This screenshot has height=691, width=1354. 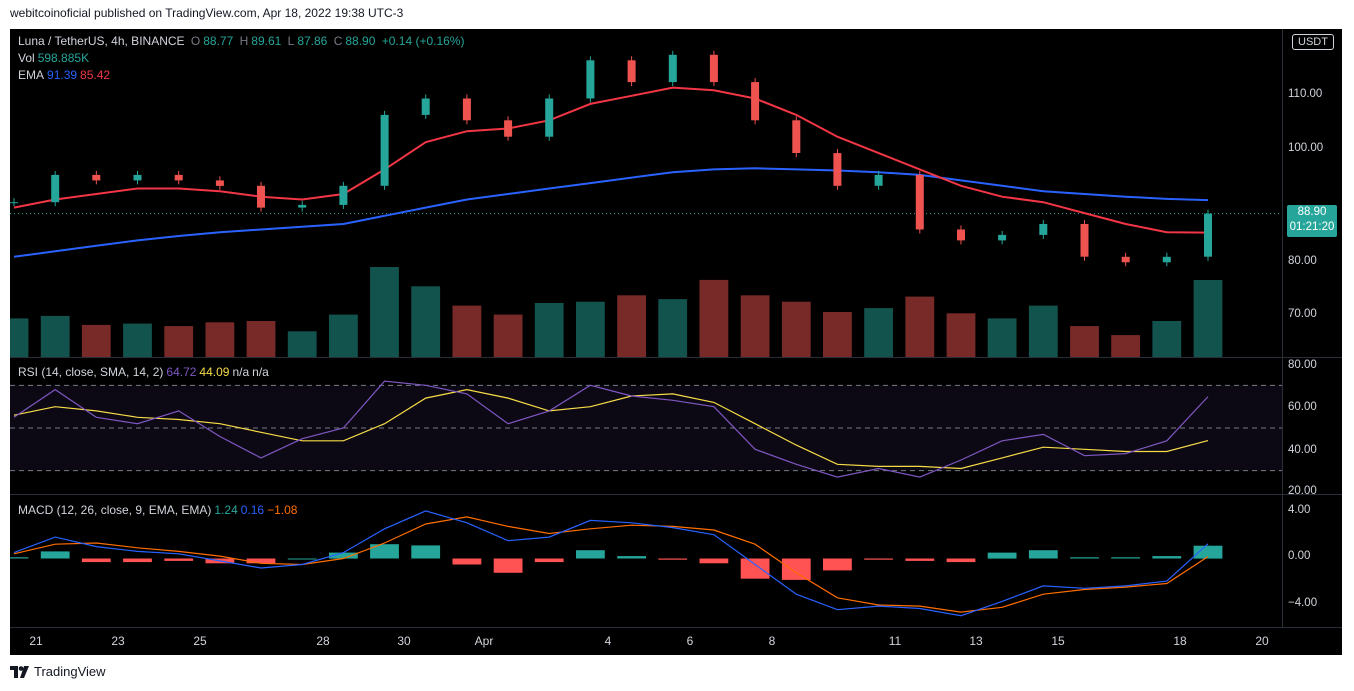 I want to click on macd-label: MACD (12, 26, close, 9, EMA, EMA), so click(x=115, y=510).